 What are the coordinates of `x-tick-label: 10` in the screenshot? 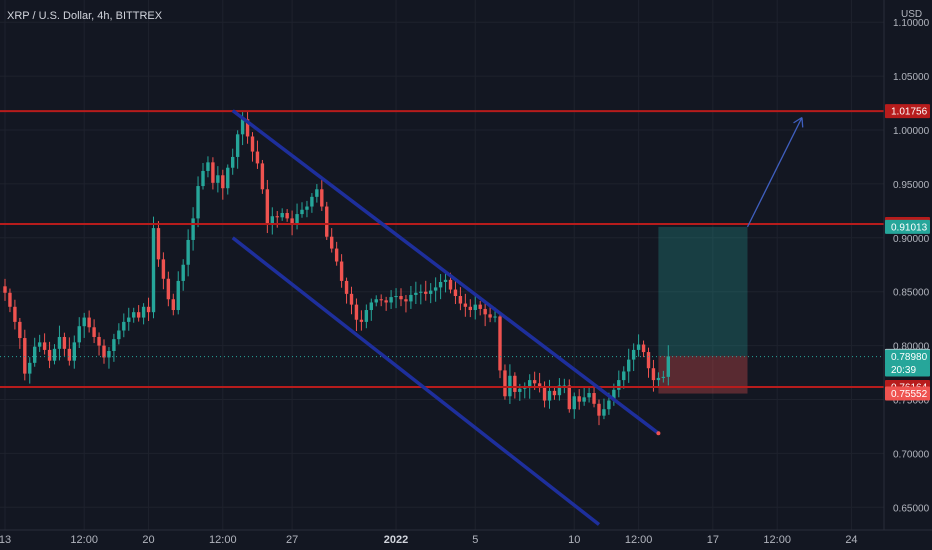 It's located at (574, 540).